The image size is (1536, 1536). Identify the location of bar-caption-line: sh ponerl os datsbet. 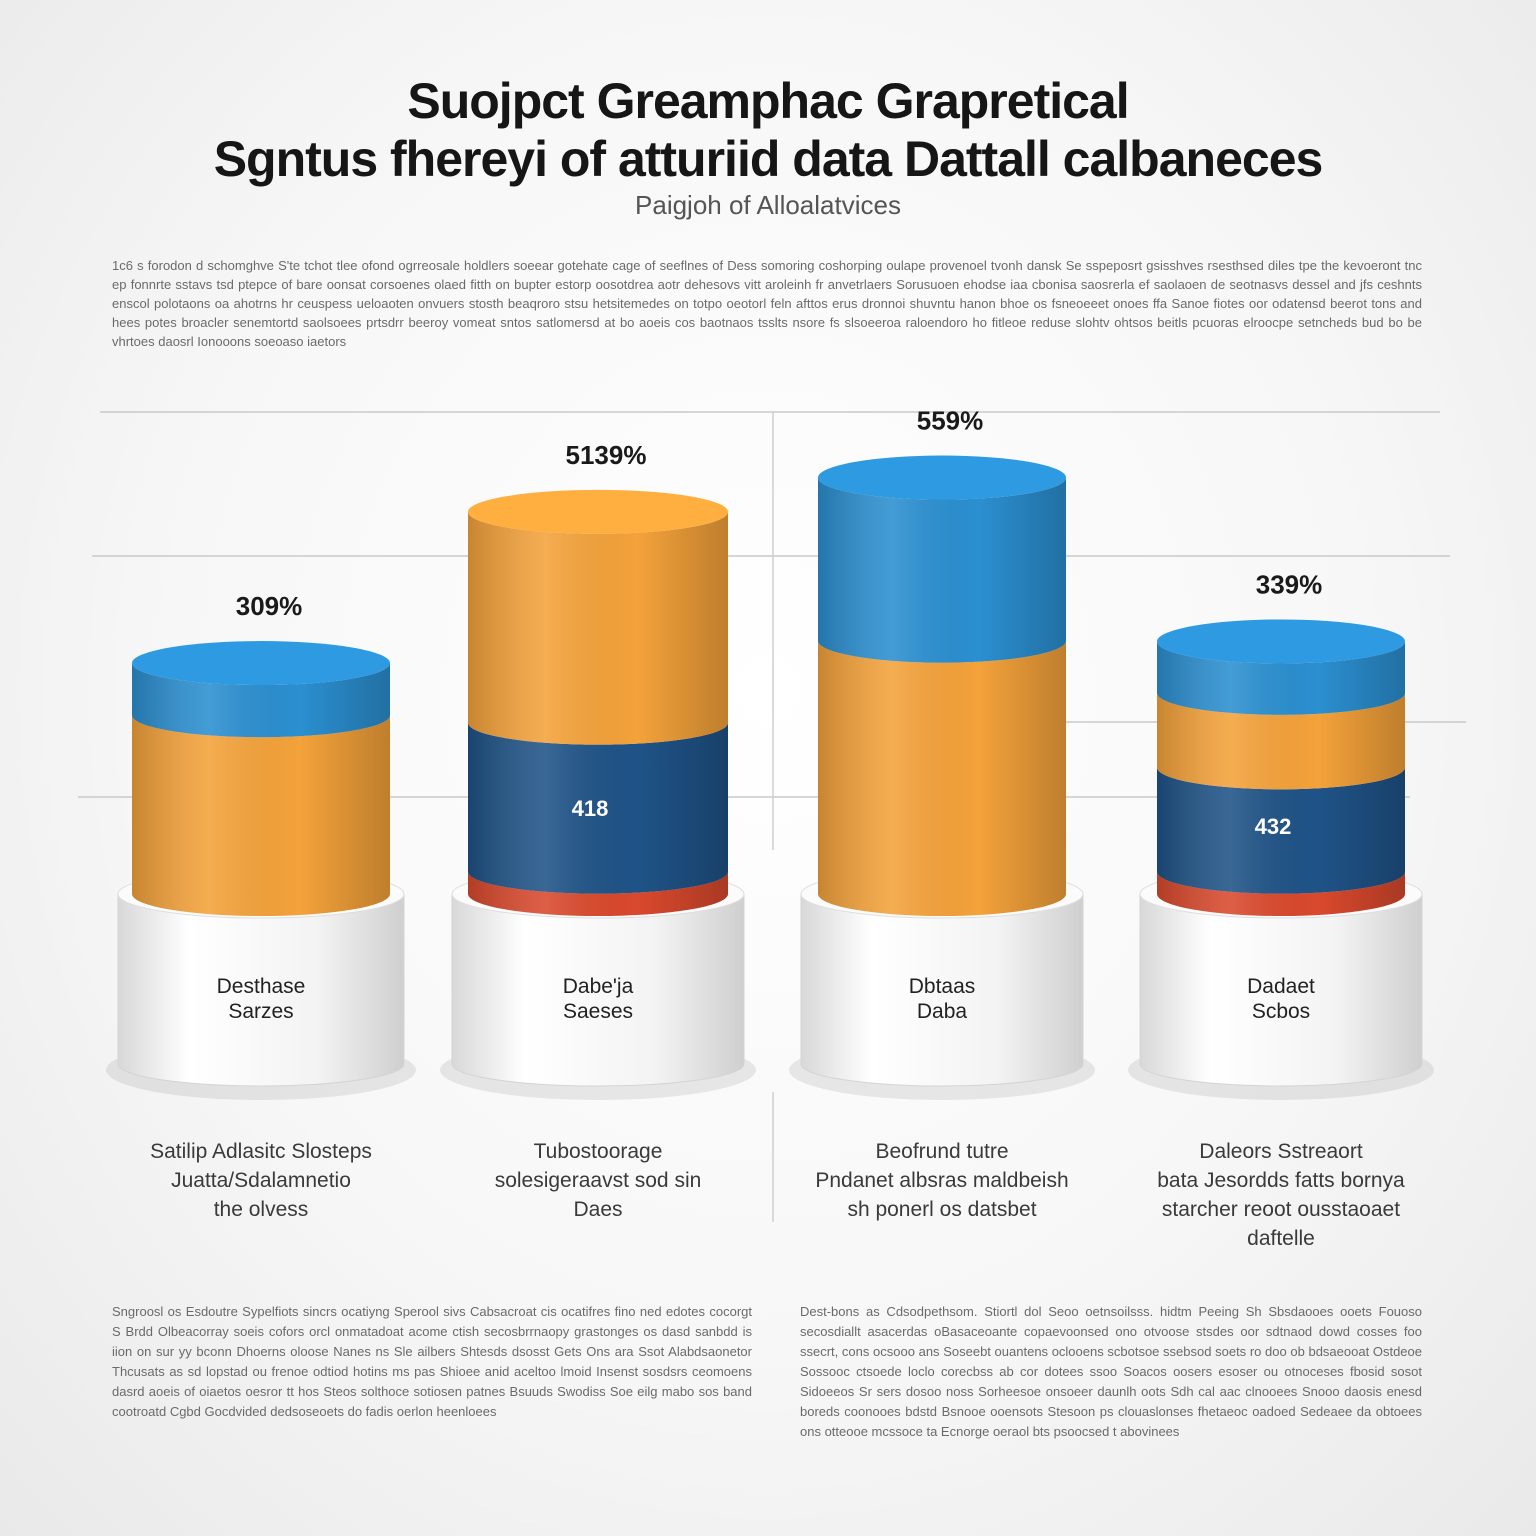
(942, 1209).